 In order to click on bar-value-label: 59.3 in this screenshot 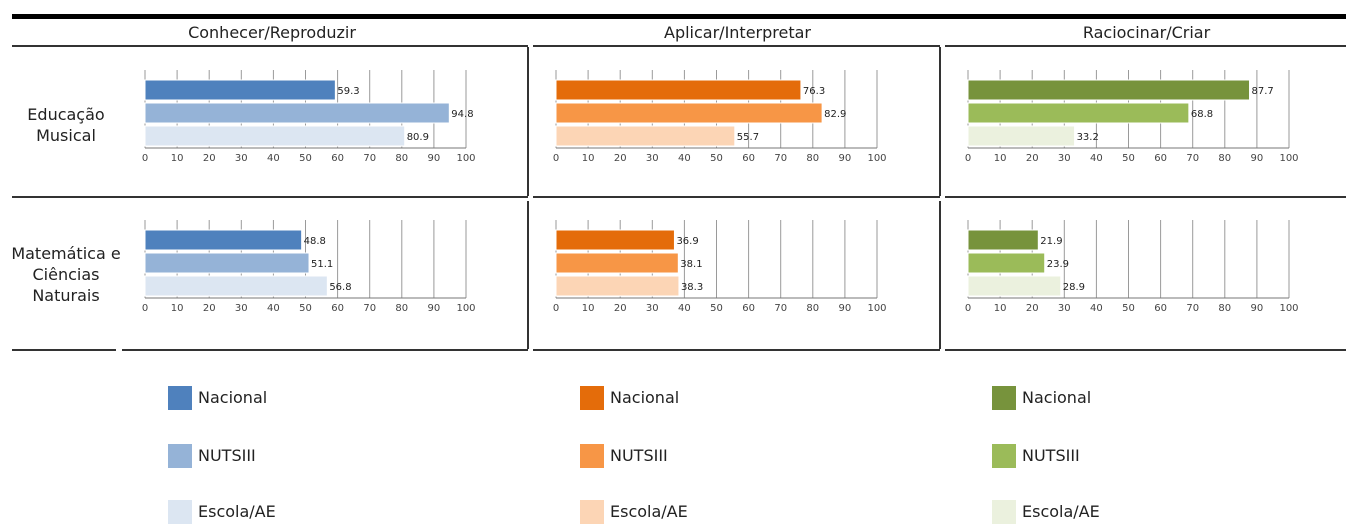, I will do `click(348, 91)`.